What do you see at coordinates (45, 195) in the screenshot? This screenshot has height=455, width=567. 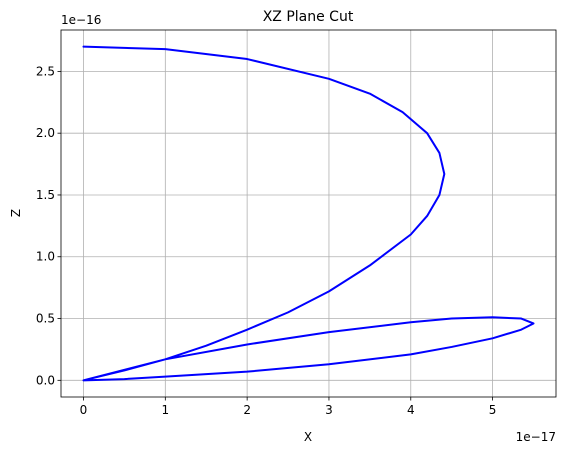 I see `y-tick-label: 1.5` at bounding box center [45, 195].